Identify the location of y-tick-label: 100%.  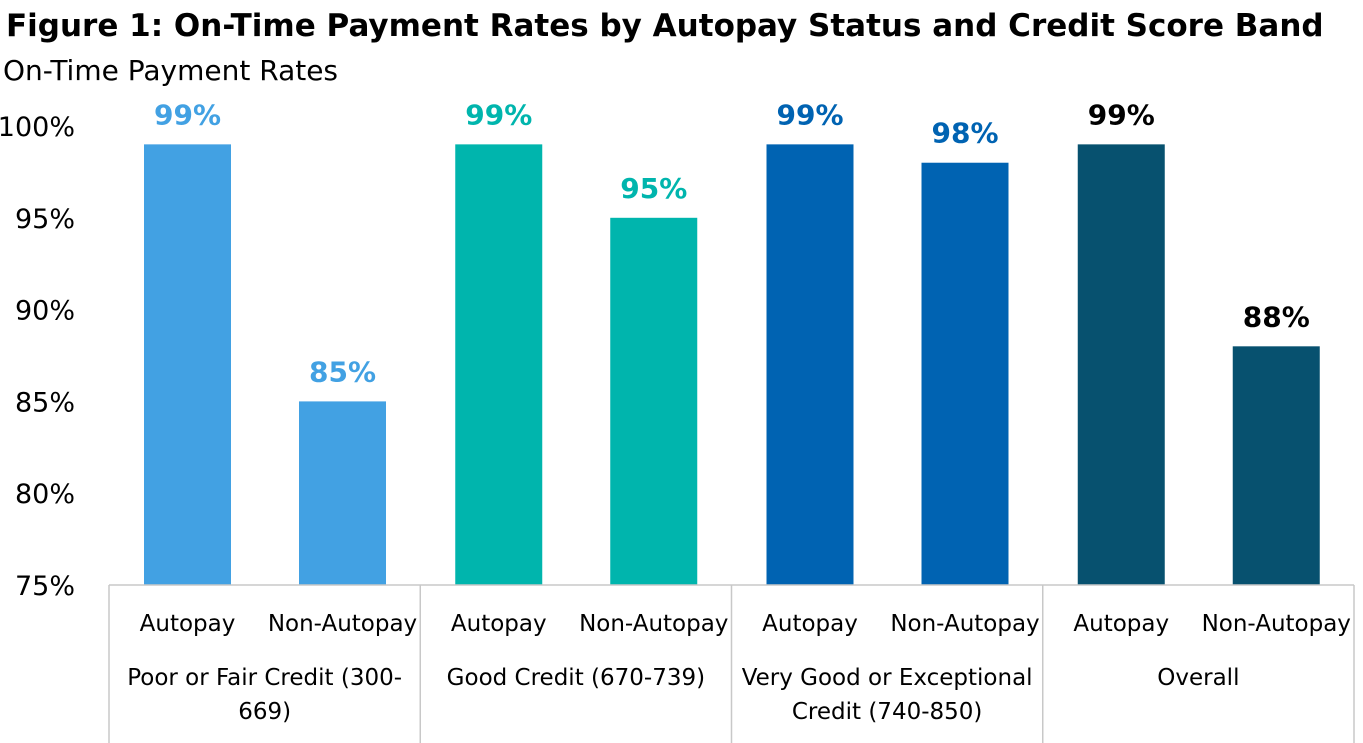
(37, 127).